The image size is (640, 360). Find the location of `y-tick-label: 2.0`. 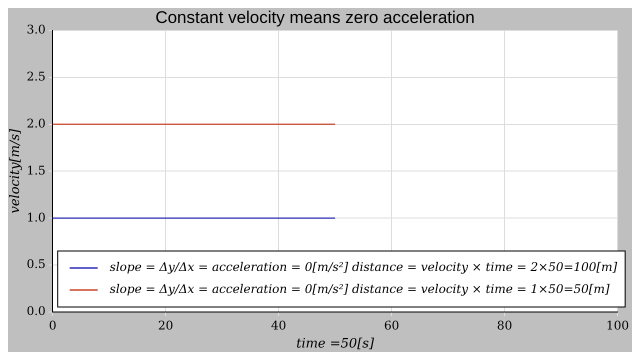

y-tick-label: 2.0 is located at coordinates (36, 123).